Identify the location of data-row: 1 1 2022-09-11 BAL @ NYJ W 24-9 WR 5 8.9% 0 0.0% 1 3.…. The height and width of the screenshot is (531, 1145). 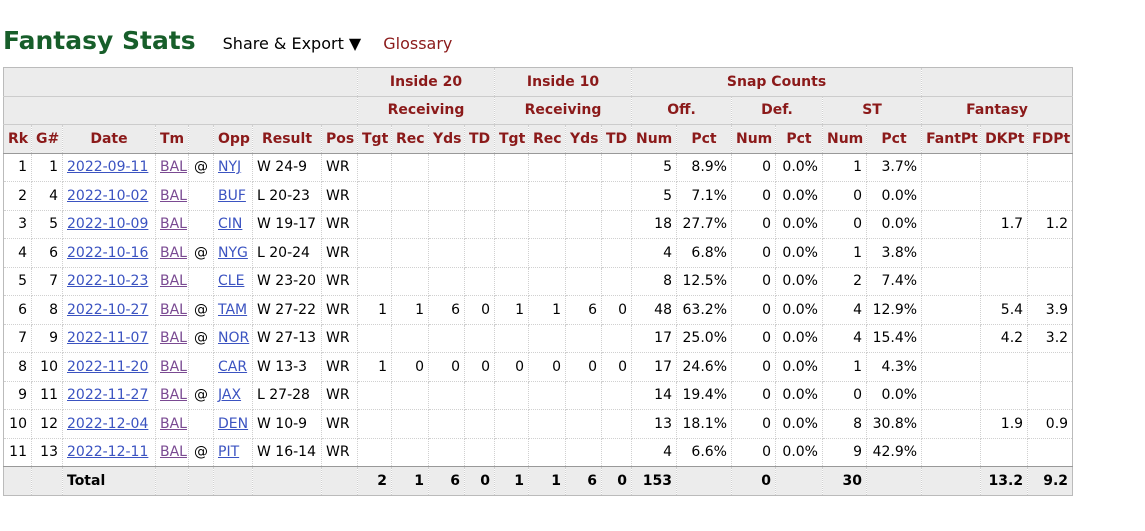
(538, 167).